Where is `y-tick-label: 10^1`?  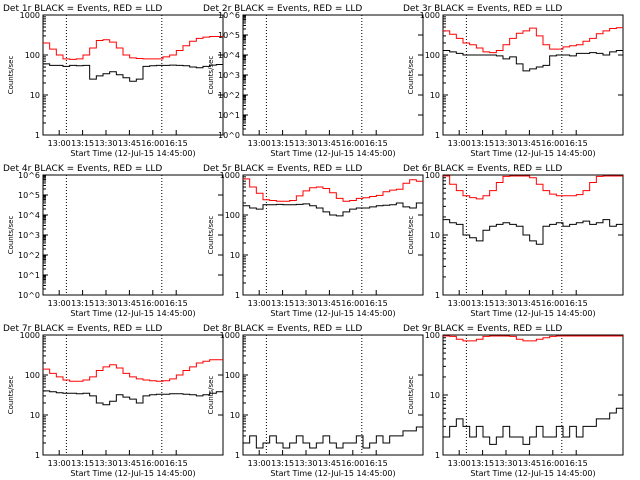 y-tick-label: 10^1 is located at coordinates (229, 115).